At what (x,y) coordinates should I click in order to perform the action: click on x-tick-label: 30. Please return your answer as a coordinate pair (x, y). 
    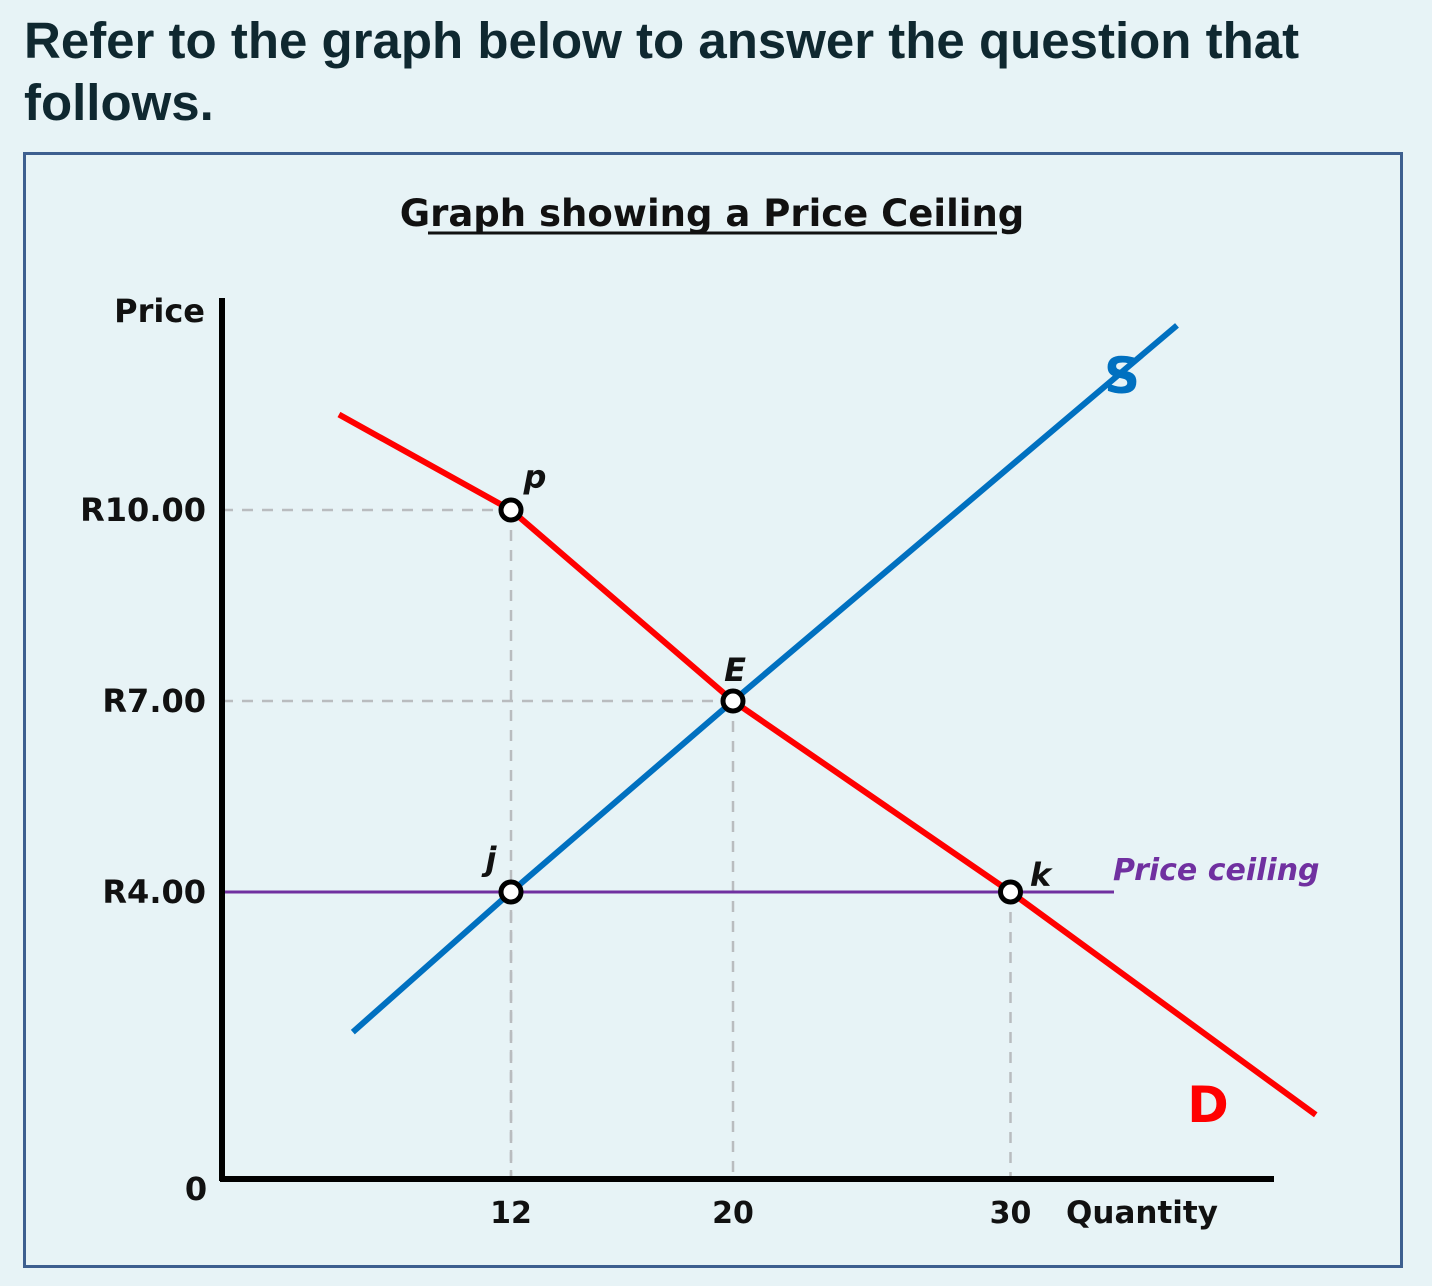
    Looking at the image, I should click on (1011, 1213).